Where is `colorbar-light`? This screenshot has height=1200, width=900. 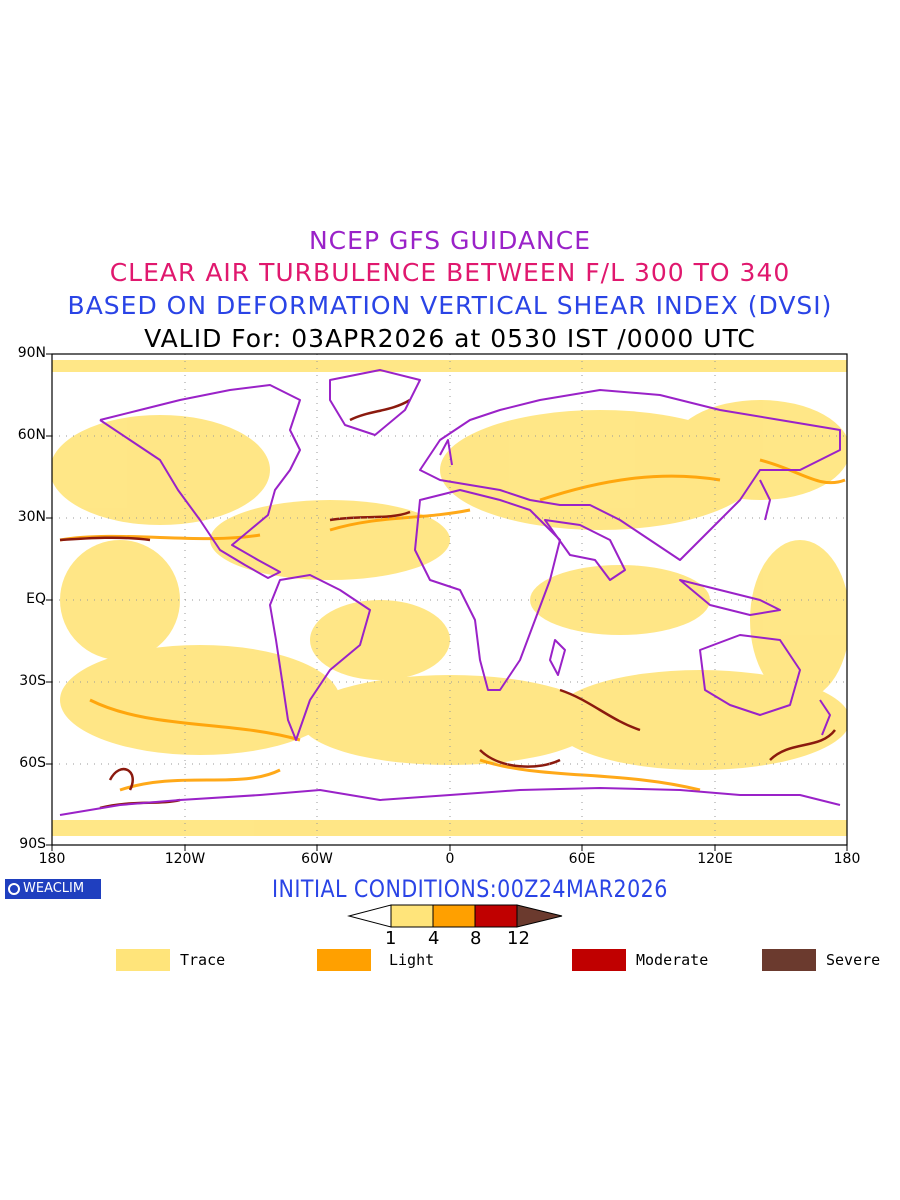
colorbar-light is located at coordinates (454, 916).